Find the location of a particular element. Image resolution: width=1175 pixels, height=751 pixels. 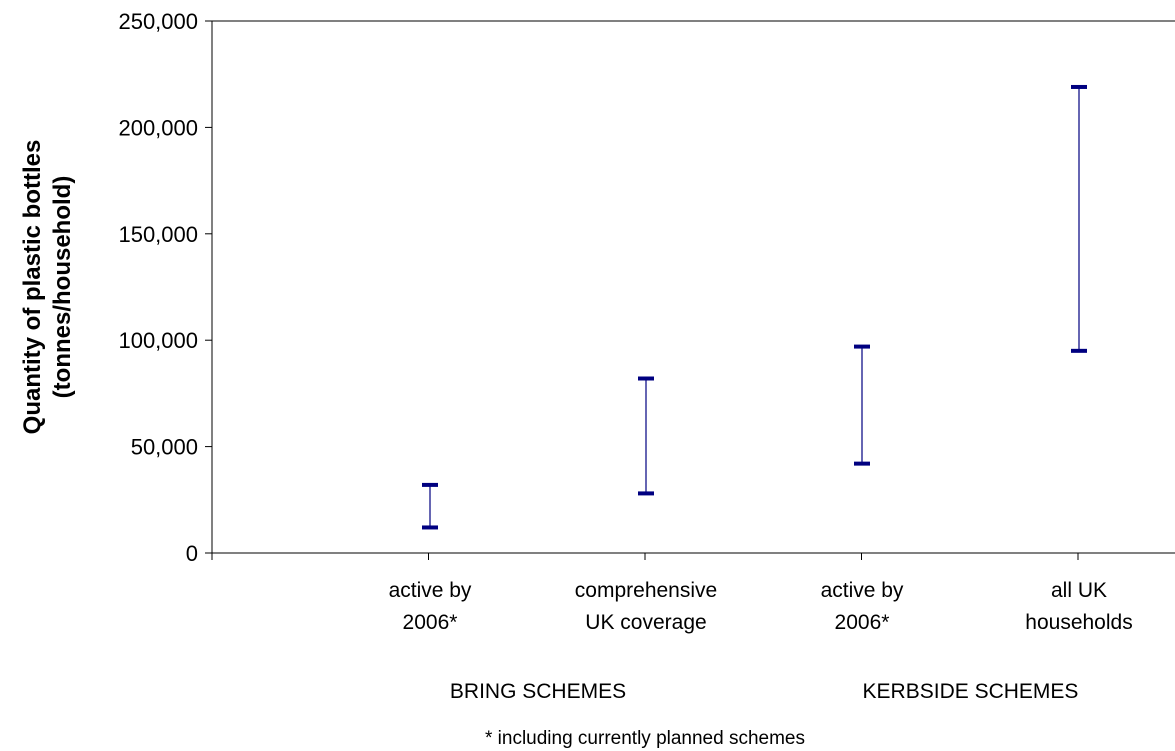

y-tick-label: 0 is located at coordinates (192, 553).